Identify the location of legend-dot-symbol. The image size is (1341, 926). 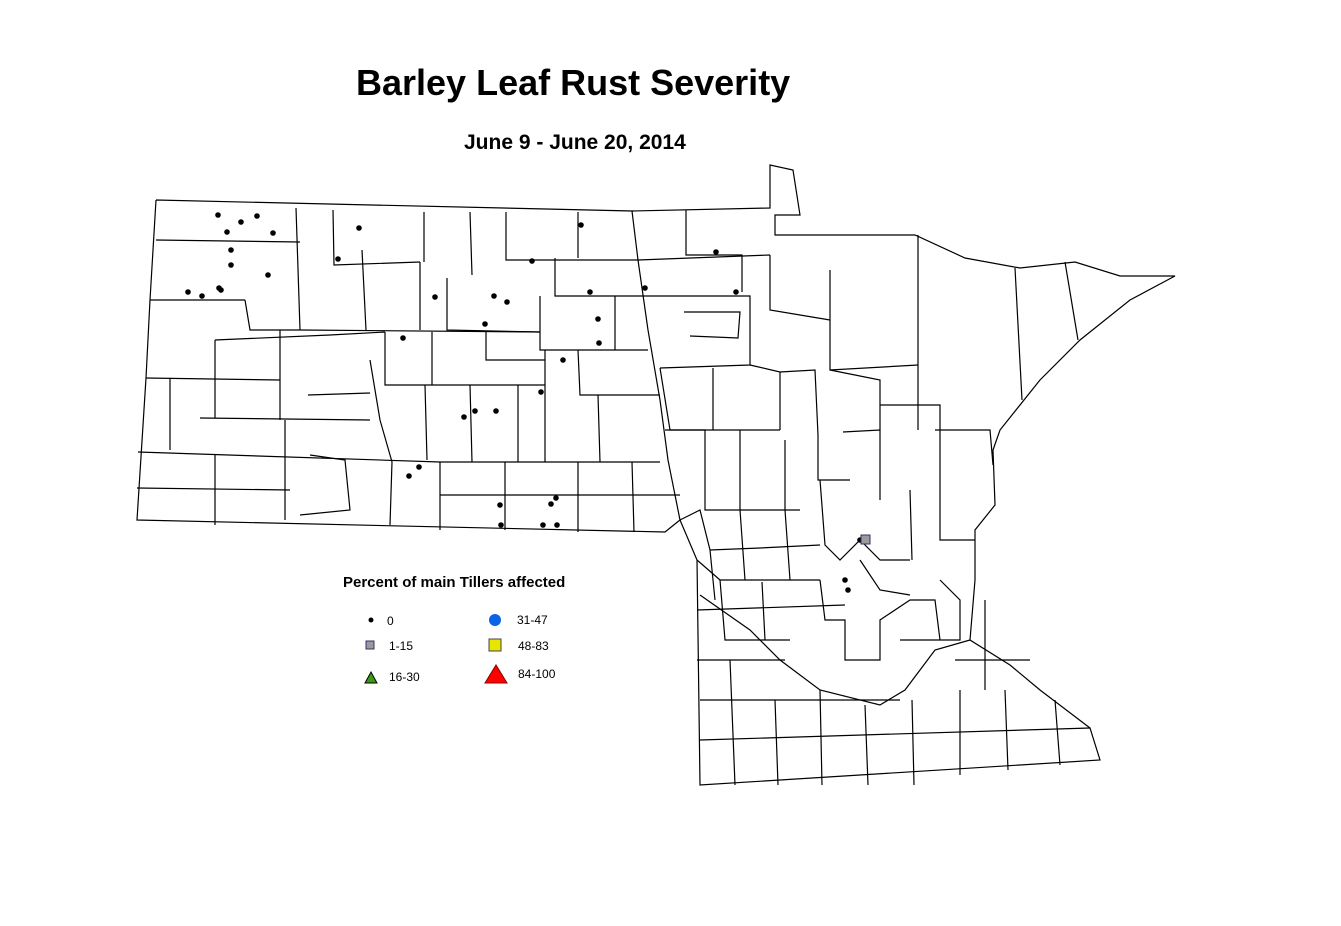
(371, 620).